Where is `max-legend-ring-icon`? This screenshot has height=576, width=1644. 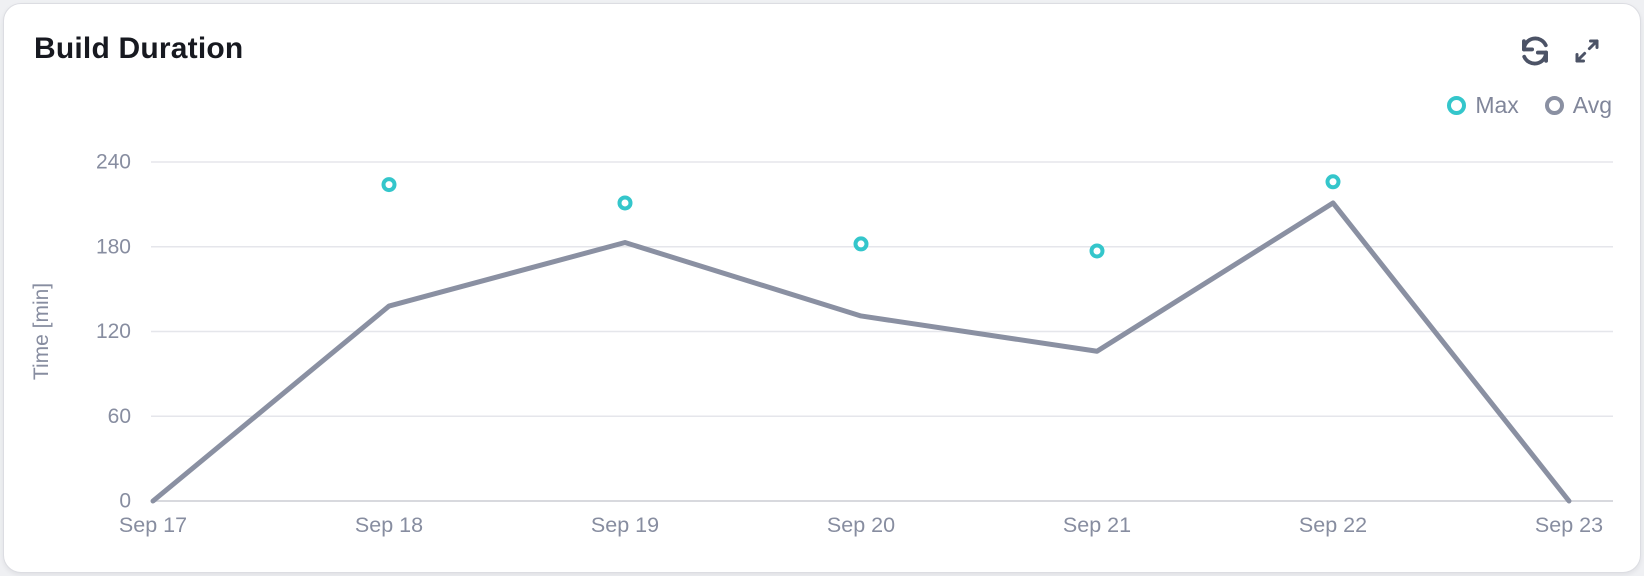 max-legend-ring-icon is located at coordinates (1457, 105).